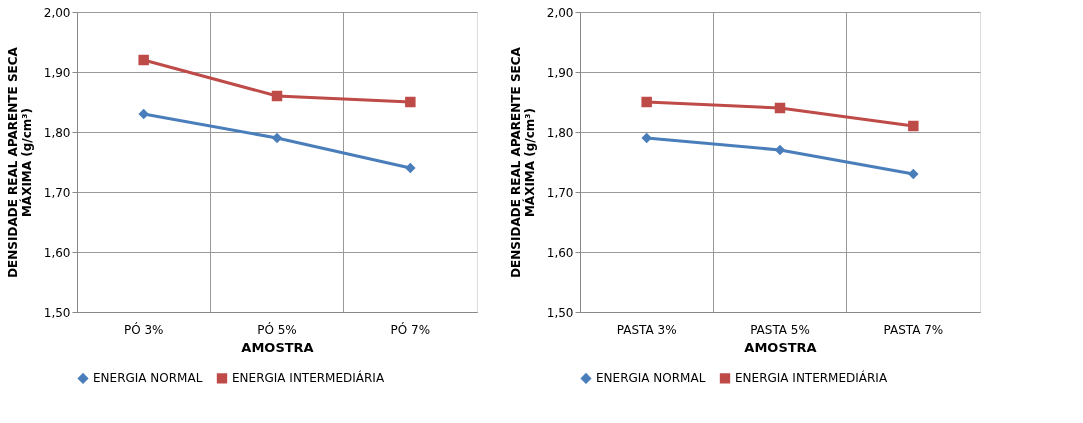  I want to click on x-tick-label: PÓ 3%, so click(143, 329).